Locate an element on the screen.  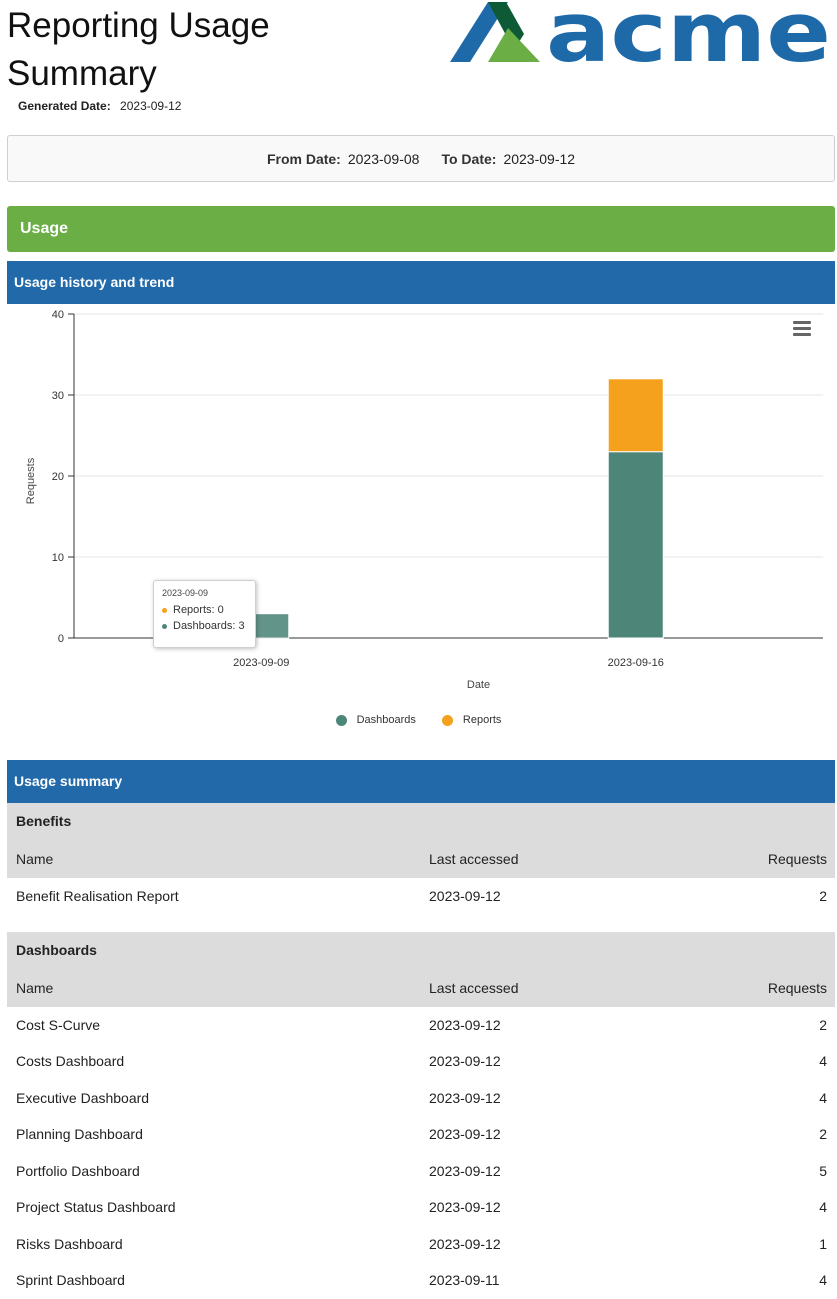
row-name: Risks Dashboard is located at coordinates (69, 1243).